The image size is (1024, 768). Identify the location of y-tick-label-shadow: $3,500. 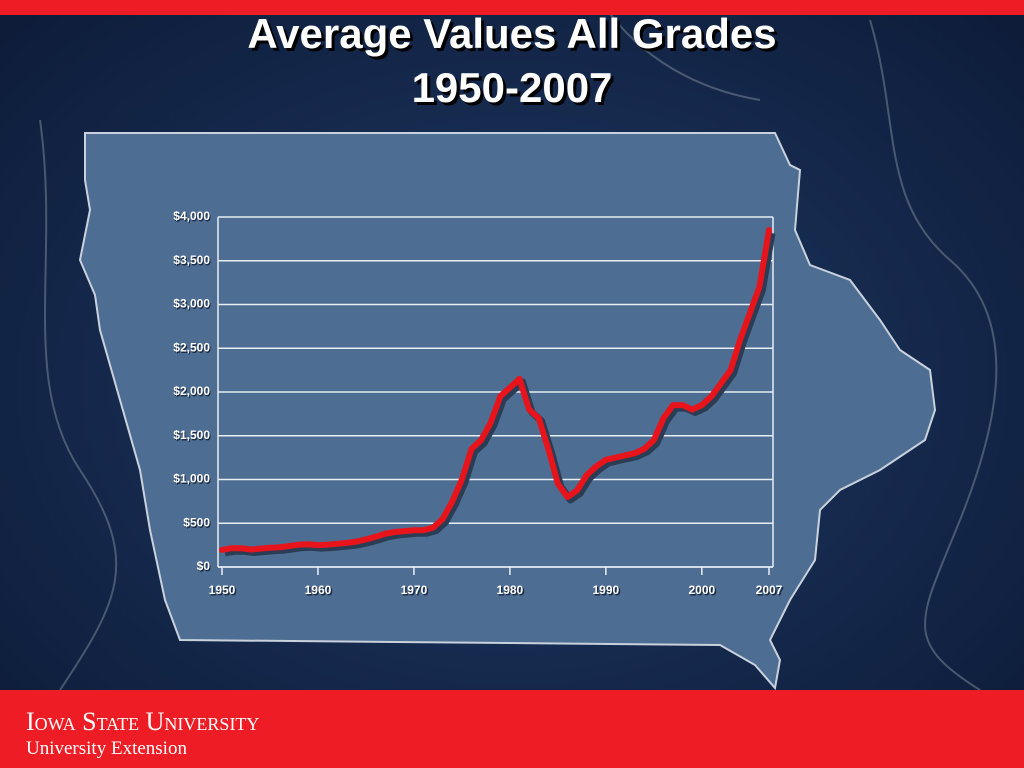
(192, 261).